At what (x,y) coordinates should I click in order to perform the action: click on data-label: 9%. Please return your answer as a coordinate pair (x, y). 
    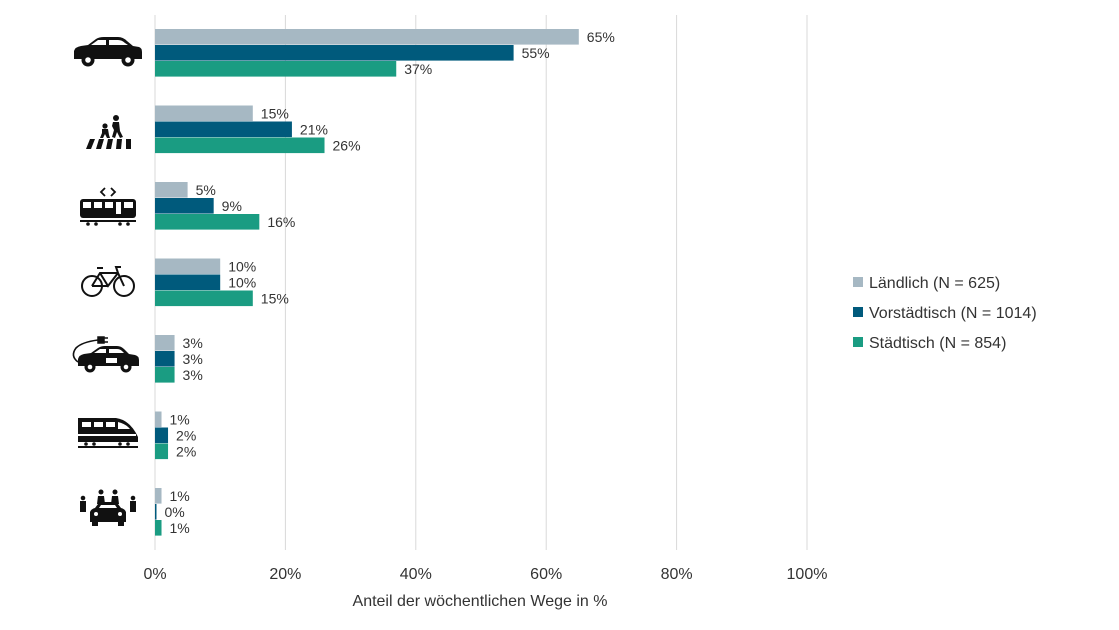
    Looking at the image, I should click on (232, 206).